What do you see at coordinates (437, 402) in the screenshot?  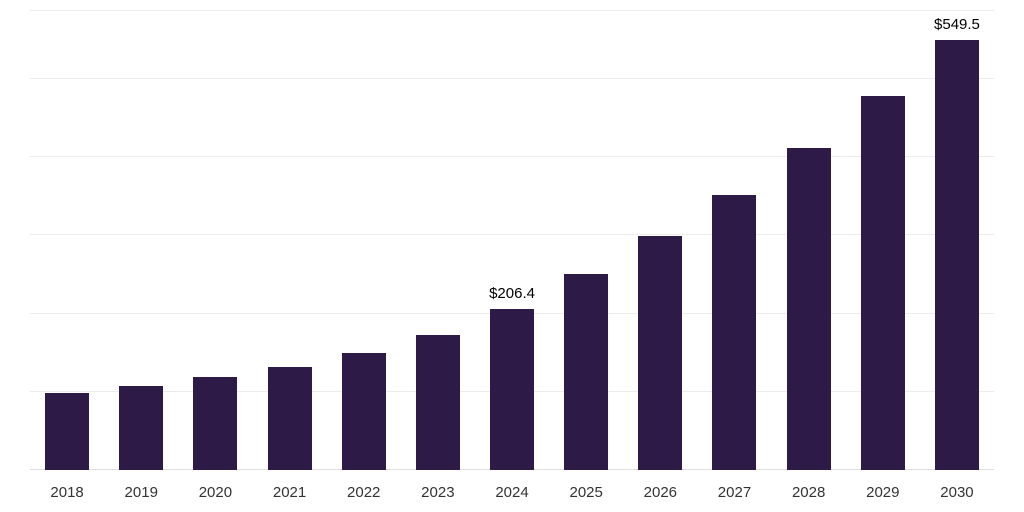 I see `bar-2023` at bounding box center [437, 402].